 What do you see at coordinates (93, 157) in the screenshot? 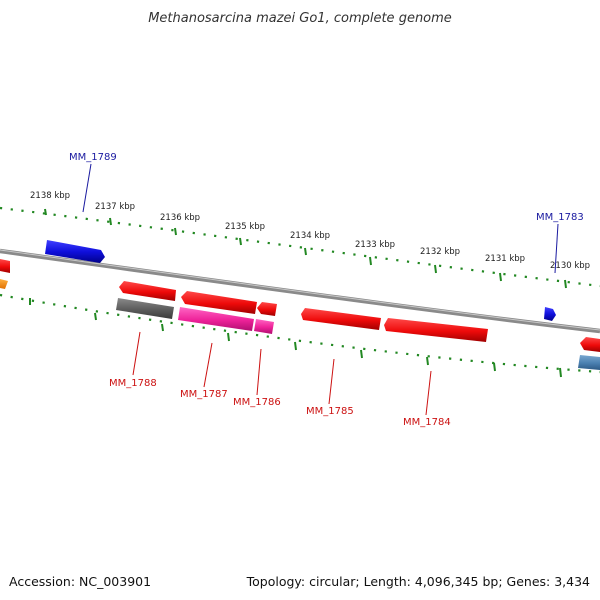
I see `gene-label-MM_1789: MM_1789` at bounding box center [93, 157].